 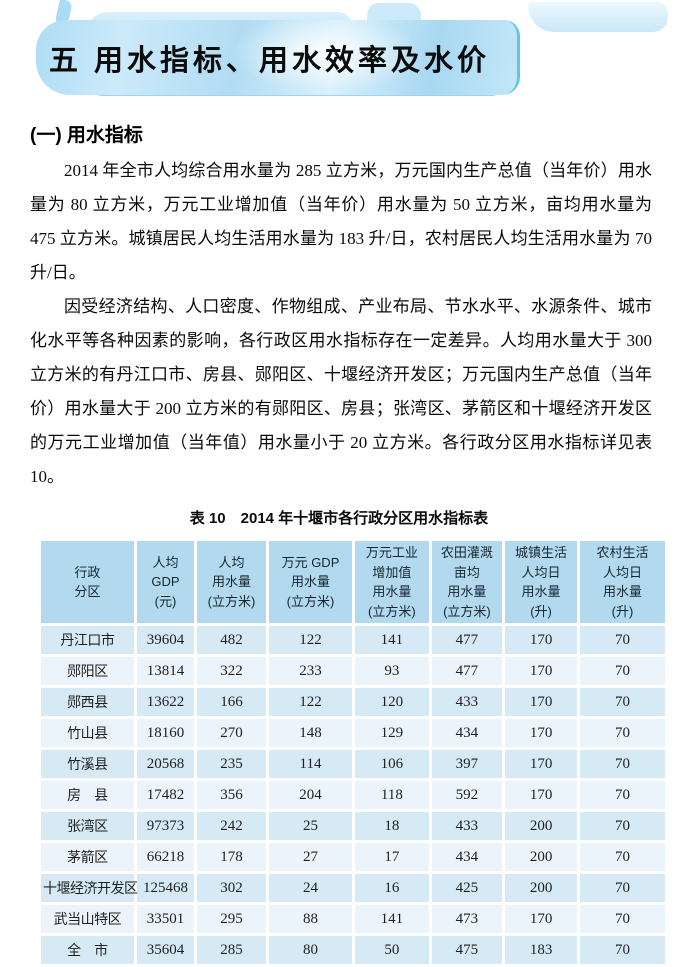 I want to click on table-cell: 233, so click(x=310, y=671).